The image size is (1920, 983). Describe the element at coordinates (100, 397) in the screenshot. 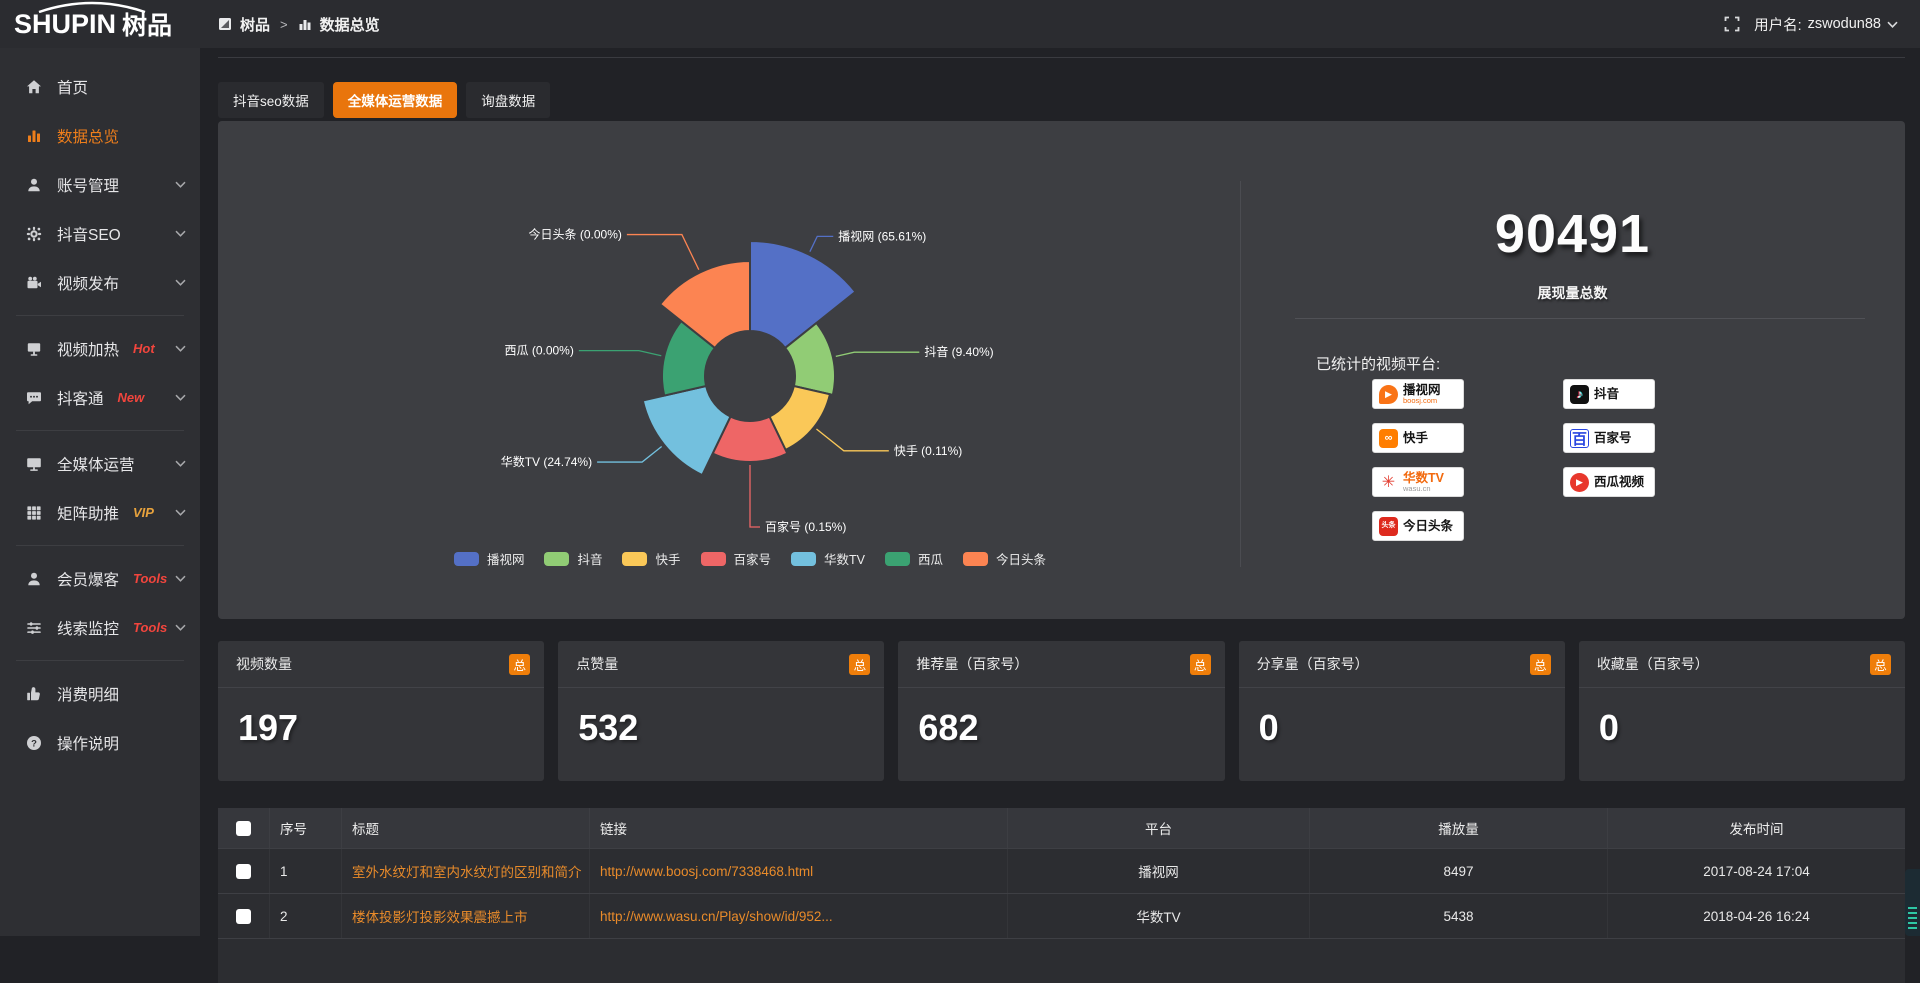

I see `sidebar-item-7: 抖客通 New` at that location.